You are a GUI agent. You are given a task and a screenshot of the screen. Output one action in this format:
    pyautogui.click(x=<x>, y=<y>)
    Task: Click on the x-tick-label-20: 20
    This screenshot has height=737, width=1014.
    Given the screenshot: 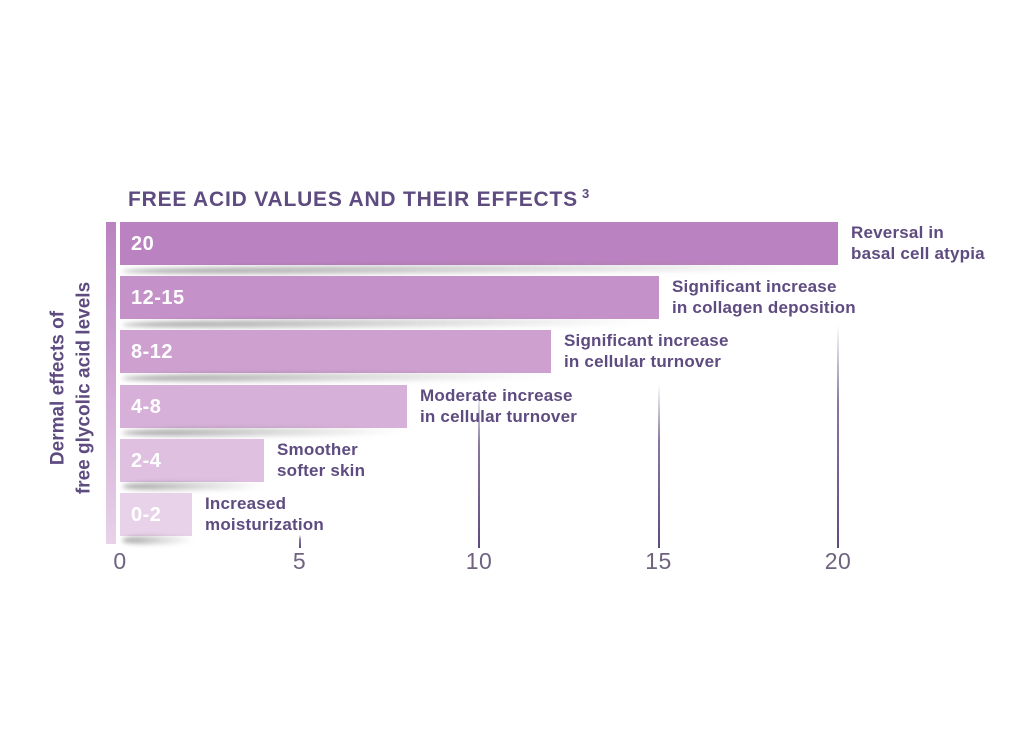 What is the action you would take?
    pyautogui.click(x=838, y=561)
    